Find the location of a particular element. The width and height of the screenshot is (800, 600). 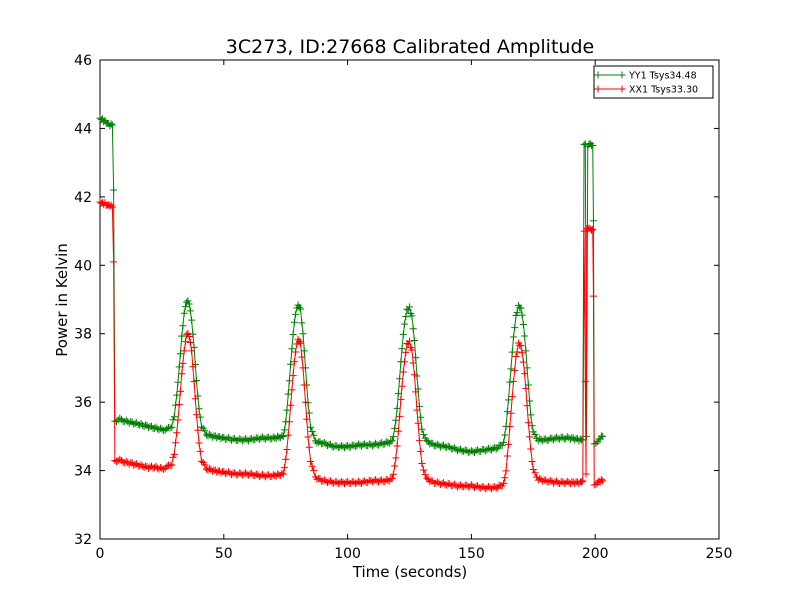

legend-entry-xx1: XX1 Tsys33.30 is located at coordinates (646, 90).